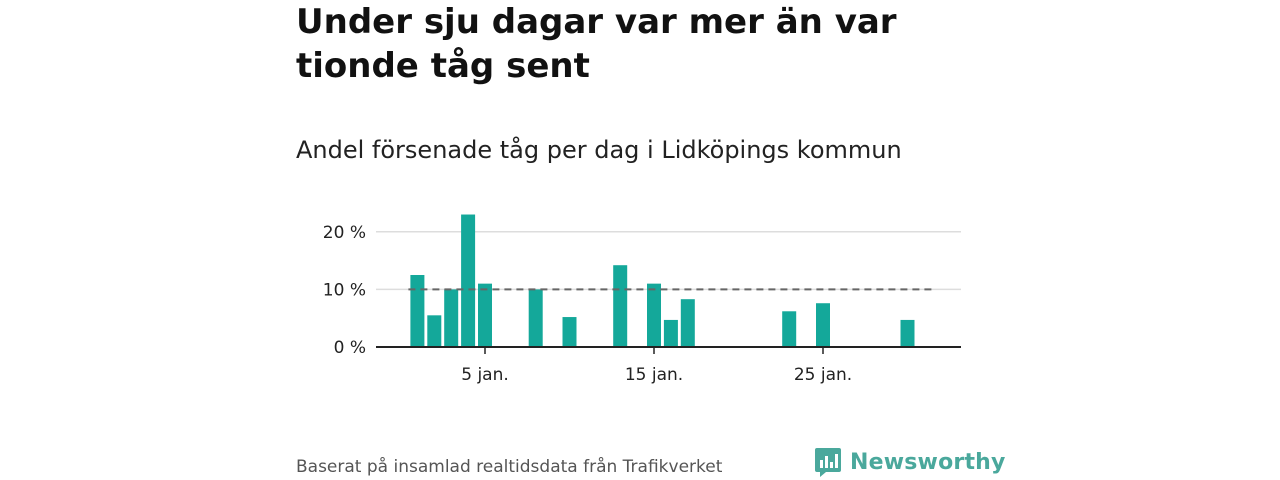  Describe the element at coordinates (350, 348) in the screenshot. I see `y-tick-label: 0 %` at that location.